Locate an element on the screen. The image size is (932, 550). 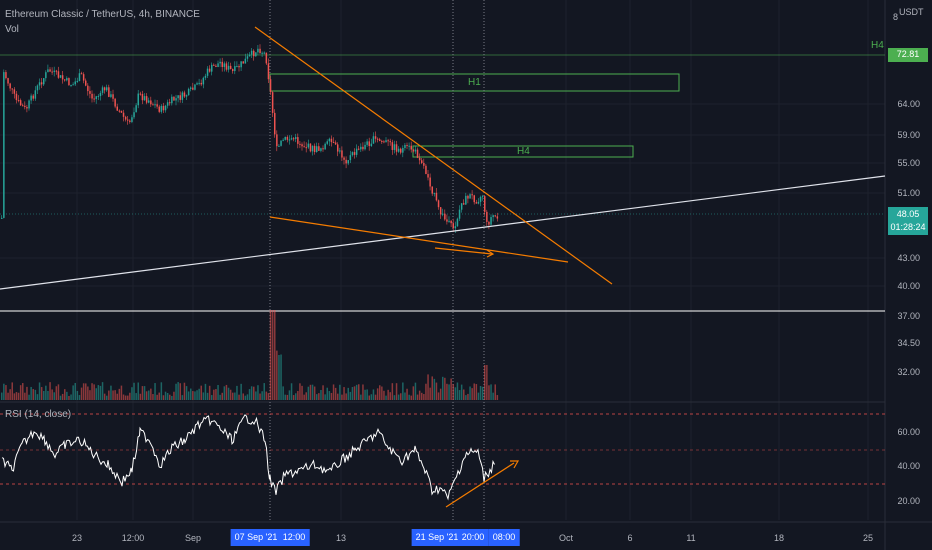
descending-trendline-lower is located at coordinates (419, 239).